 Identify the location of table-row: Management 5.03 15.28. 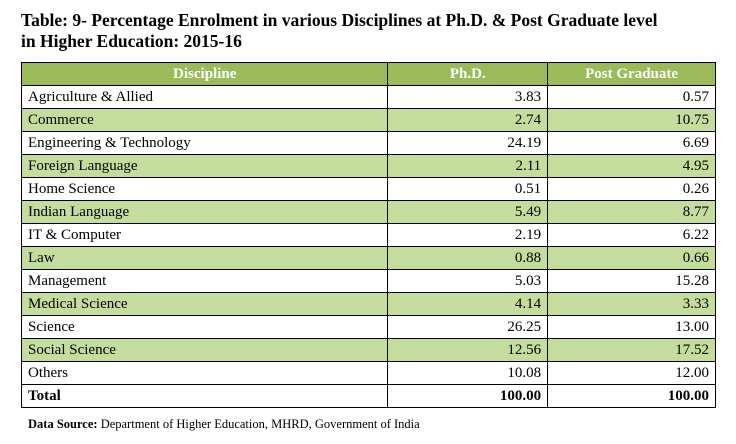
(368, 281).